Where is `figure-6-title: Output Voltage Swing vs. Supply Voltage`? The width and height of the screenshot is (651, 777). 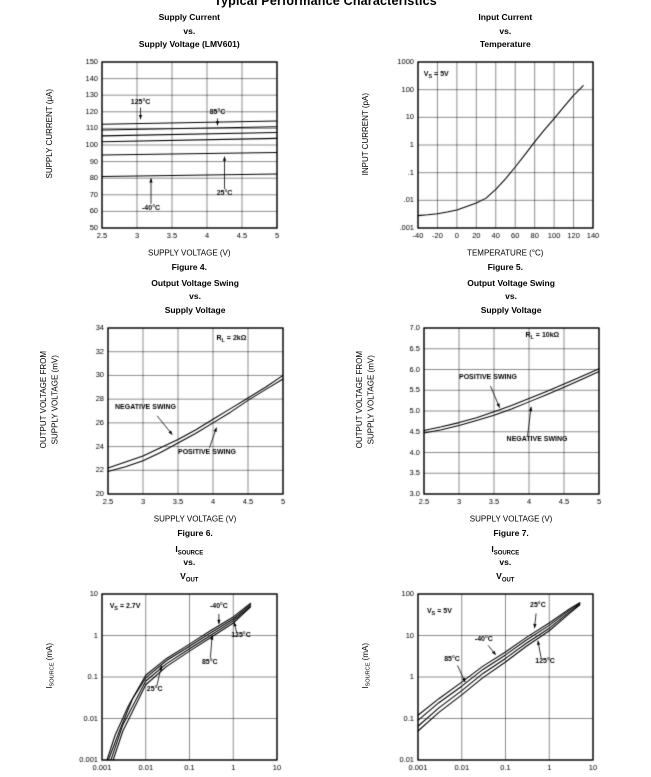
figure-6-title: Output Voltage Swing vs. Supply Voltage is located at coordinates (195, 296).